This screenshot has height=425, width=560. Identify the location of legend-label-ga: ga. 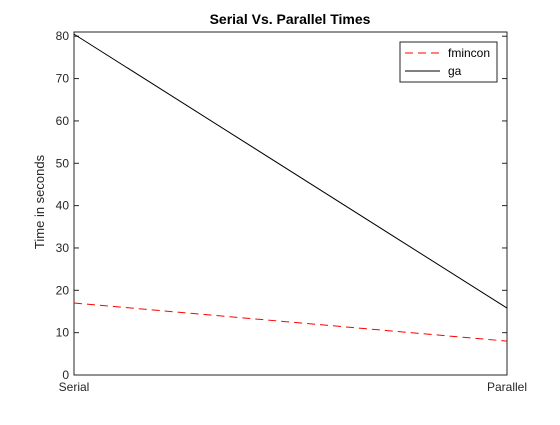
(455, 71).